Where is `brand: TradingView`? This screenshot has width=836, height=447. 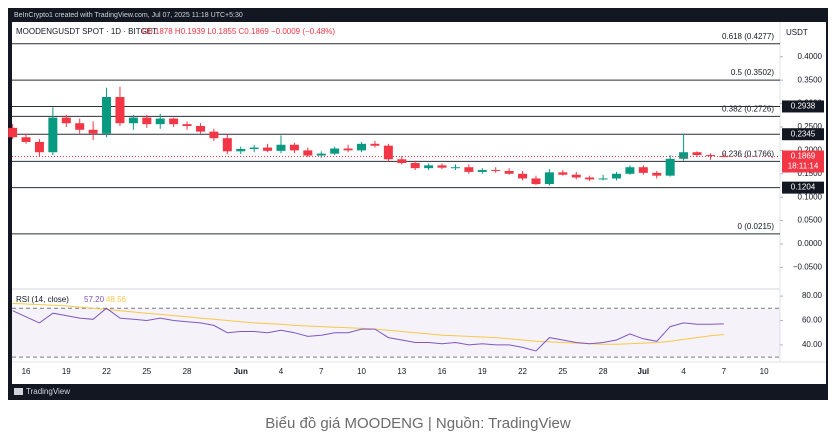 brand: TradingView is located at coordinates (48, 391).